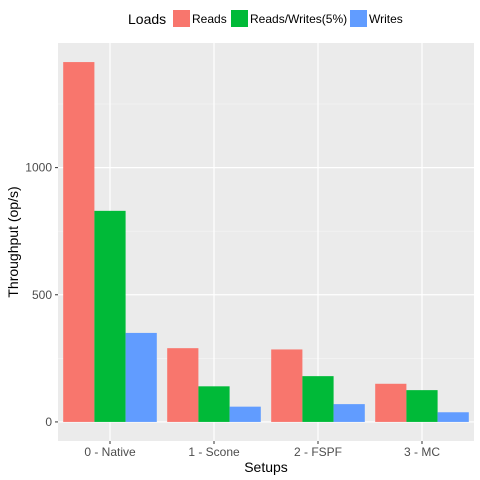 This screenshot has width=480, height=480. I want to click on x-tick-label: 0 - Native, so click(110, 452).